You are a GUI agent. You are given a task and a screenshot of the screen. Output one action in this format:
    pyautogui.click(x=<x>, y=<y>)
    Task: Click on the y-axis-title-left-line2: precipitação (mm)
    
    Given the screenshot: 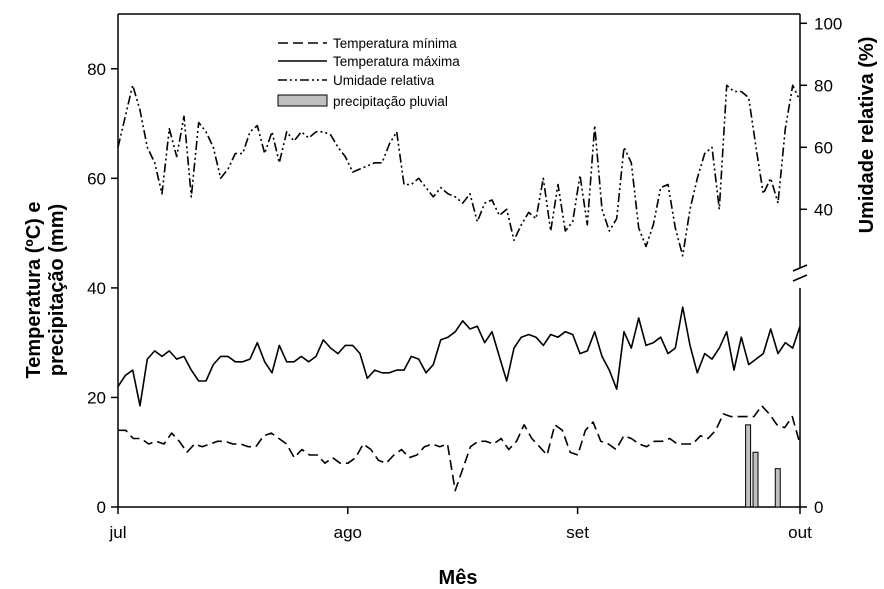 What is the action you would take?
    pyautogui.click(x=57, y=290)
    